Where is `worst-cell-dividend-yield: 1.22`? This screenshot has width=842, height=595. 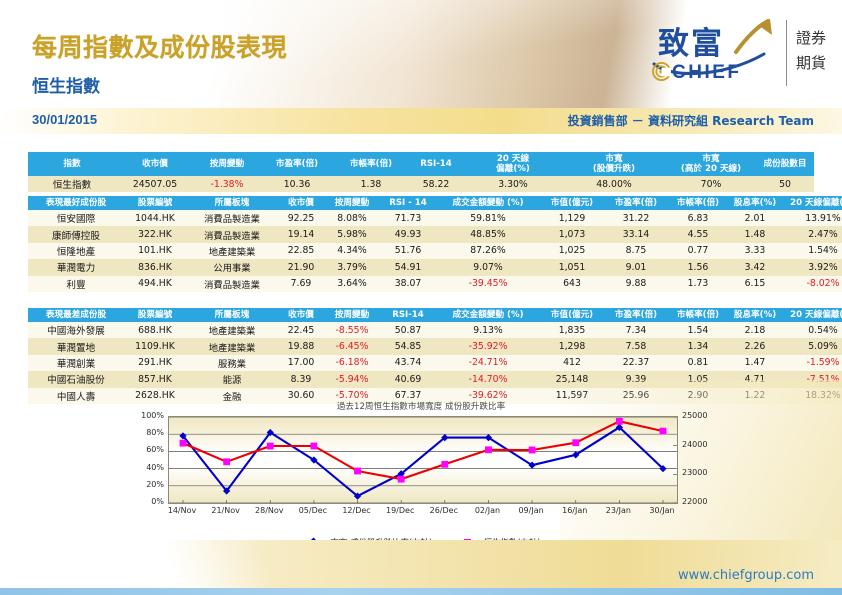 worst-cell-dividend-yield: 1.22 is located at coordinates (755, 395).